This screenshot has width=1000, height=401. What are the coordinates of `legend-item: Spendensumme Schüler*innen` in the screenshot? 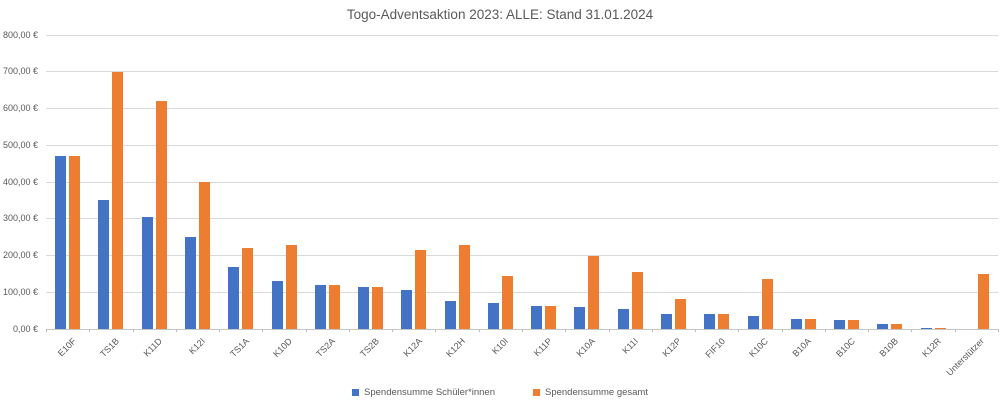 It's located at (423, 392).